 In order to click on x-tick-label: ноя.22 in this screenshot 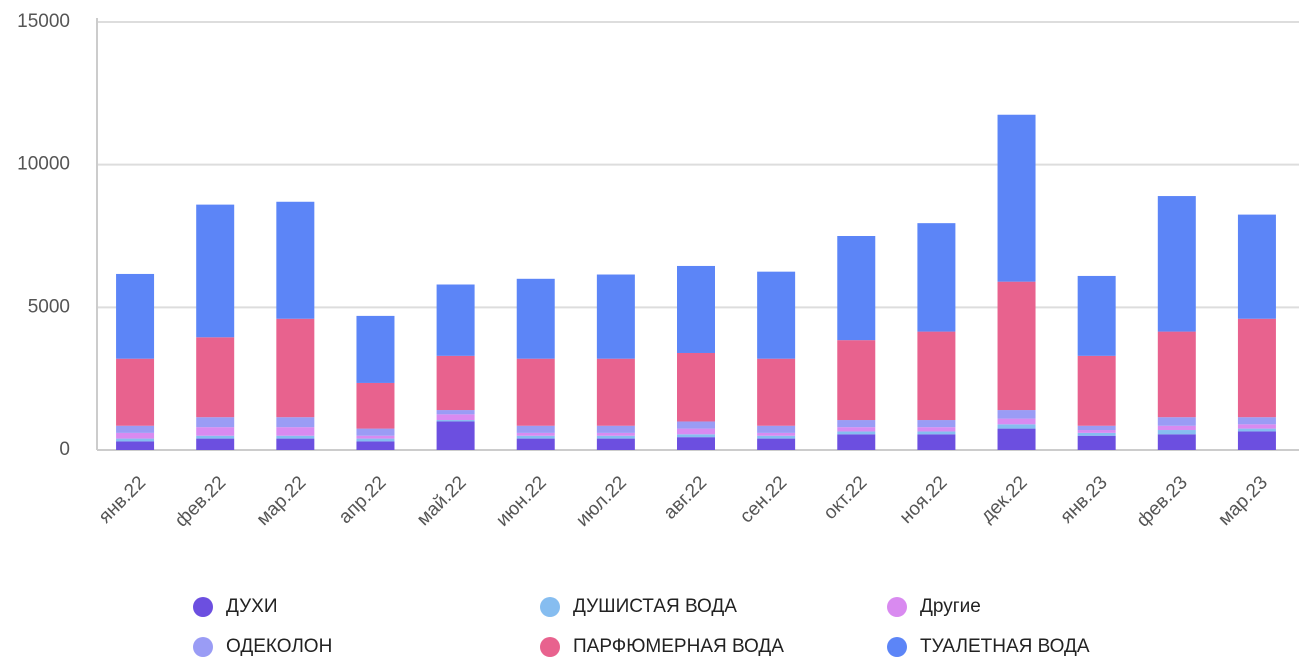, I will do `click(924, 500)`.